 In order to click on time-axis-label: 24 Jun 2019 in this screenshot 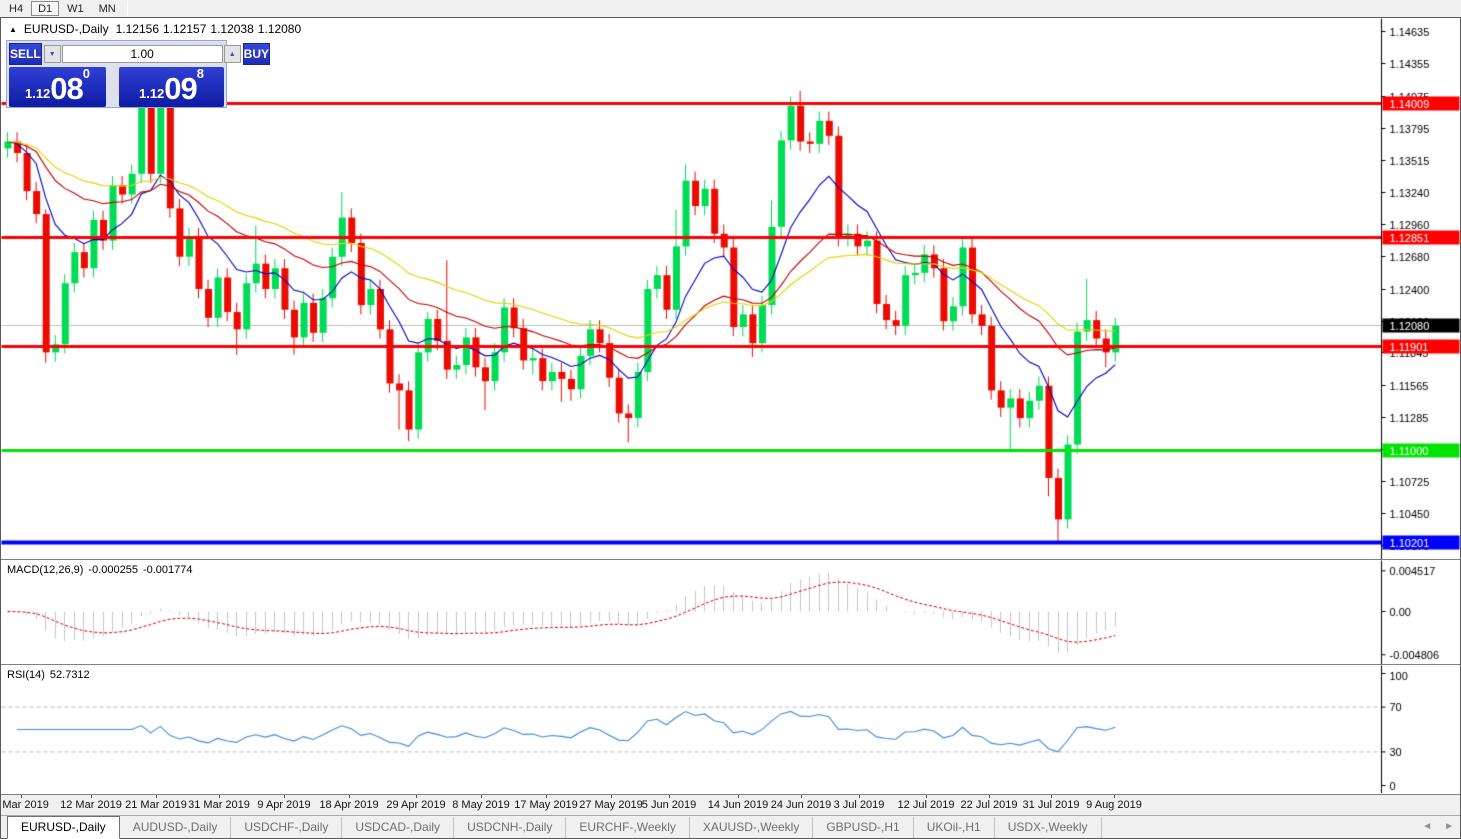, I will do `click(801, 805)`.